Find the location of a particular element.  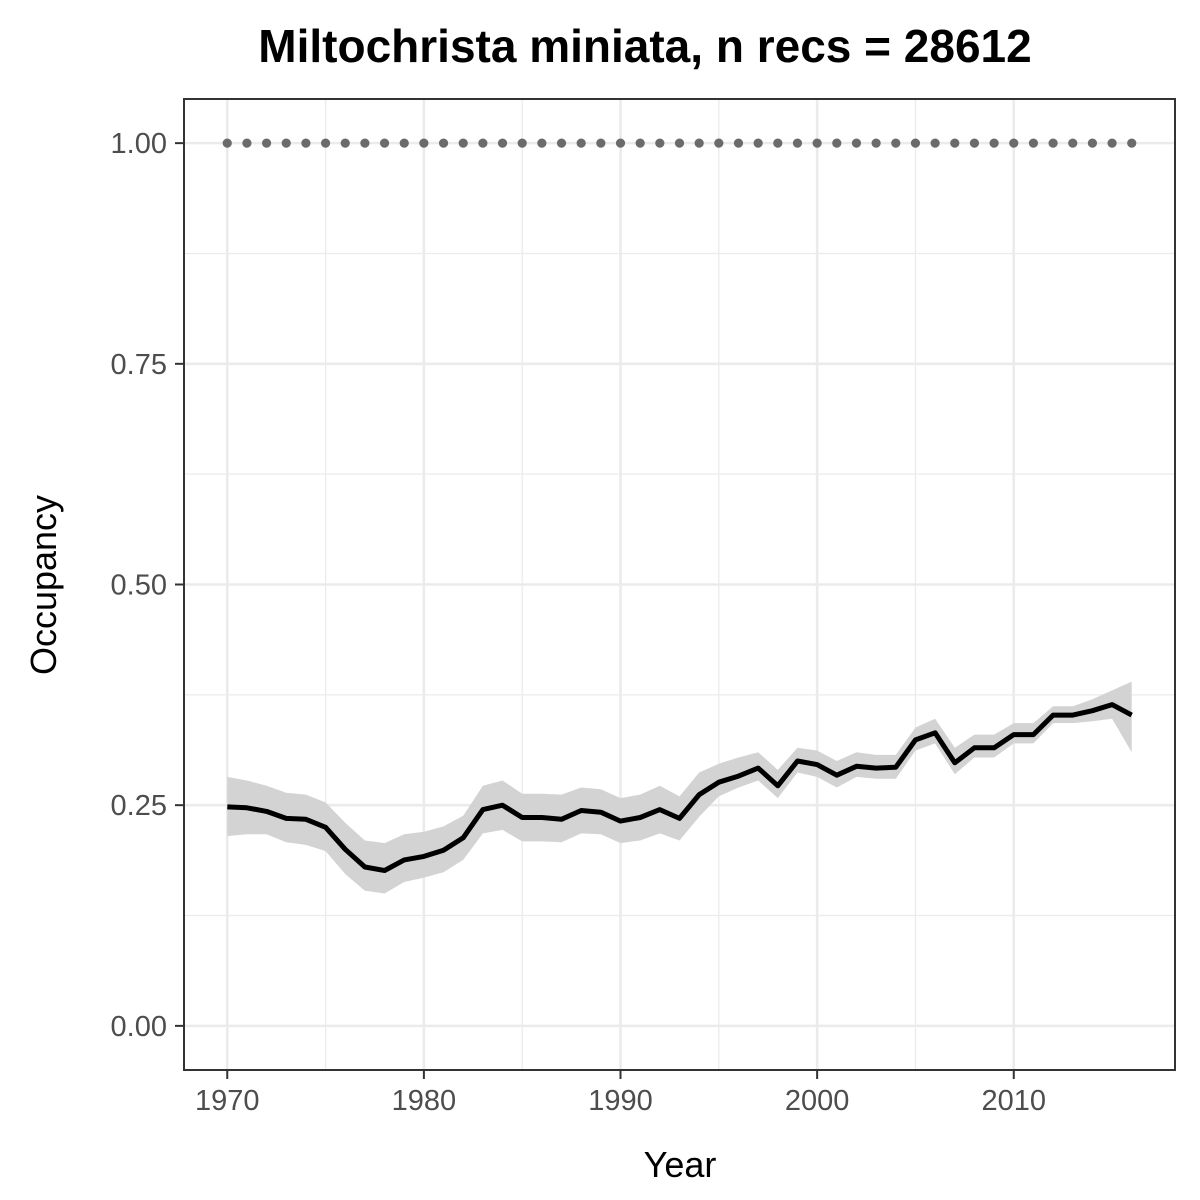

y-tick-label: 0.25 is located at coordinates (139, 806).